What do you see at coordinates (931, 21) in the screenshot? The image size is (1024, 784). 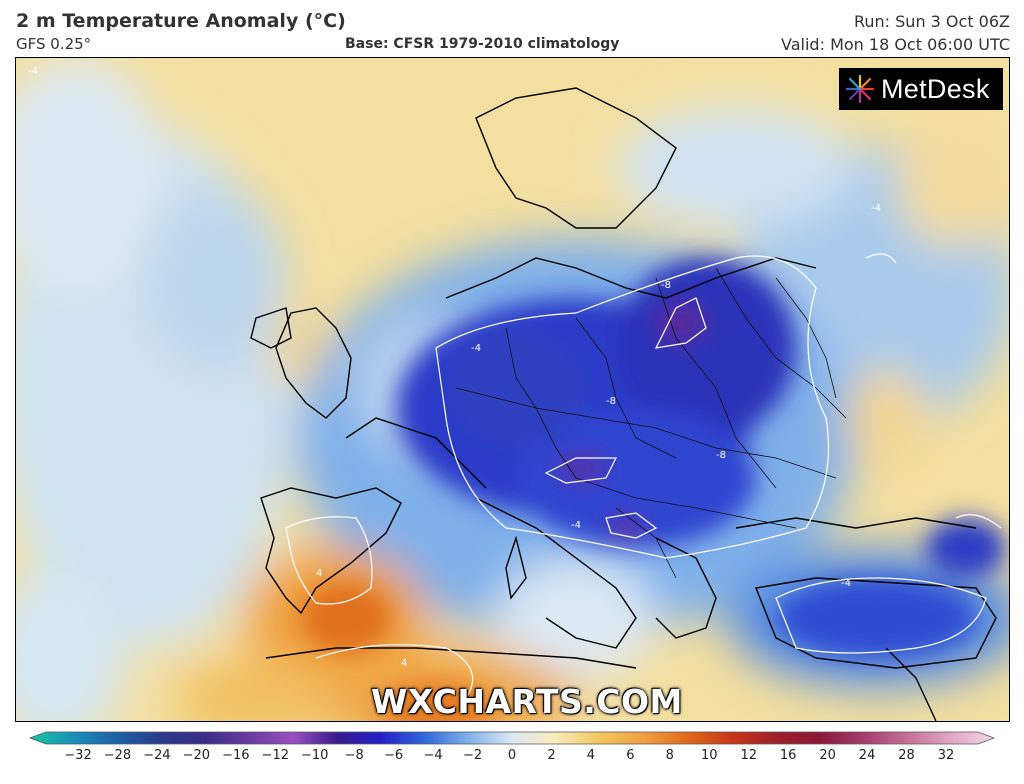 I see `run-time-label: Run: Sun 3 Oct 06Z` at bounding box center [931, 21].